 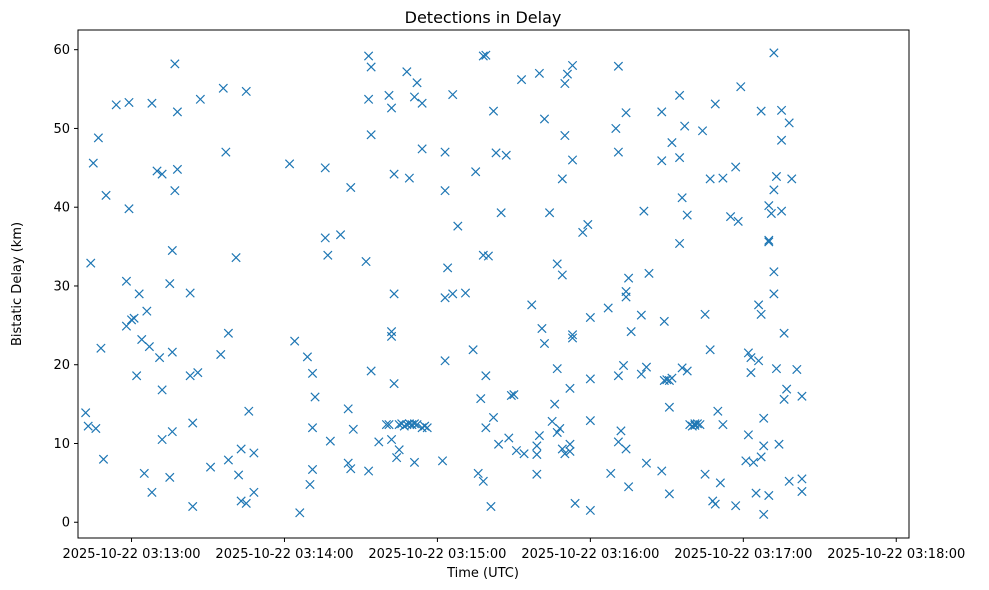 What do you see at coordinates (284, 554) in the screenshot?
I see `x-tick-label: 2025-10-22 03:14:00` at bounding box center [284, 554].